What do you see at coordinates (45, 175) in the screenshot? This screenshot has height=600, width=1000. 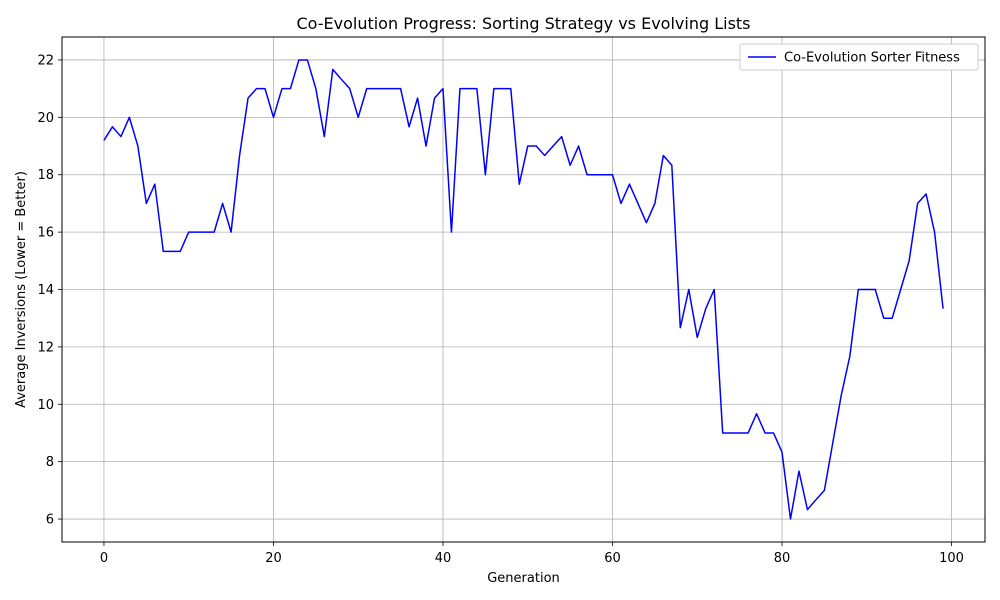 I see `y-tick-label: 18` at bounding box center [45, 175].